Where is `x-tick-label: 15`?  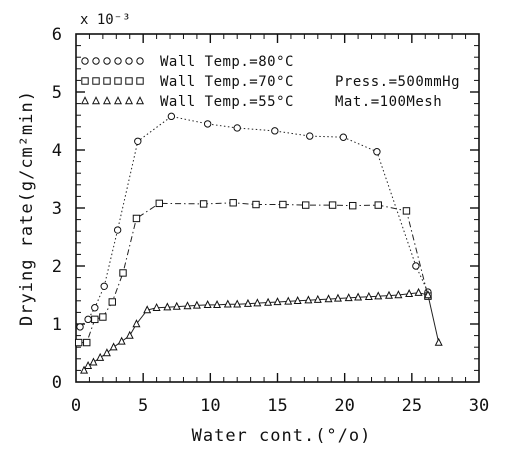 x-tick-label: 15 is located at coordinates (277, 406).